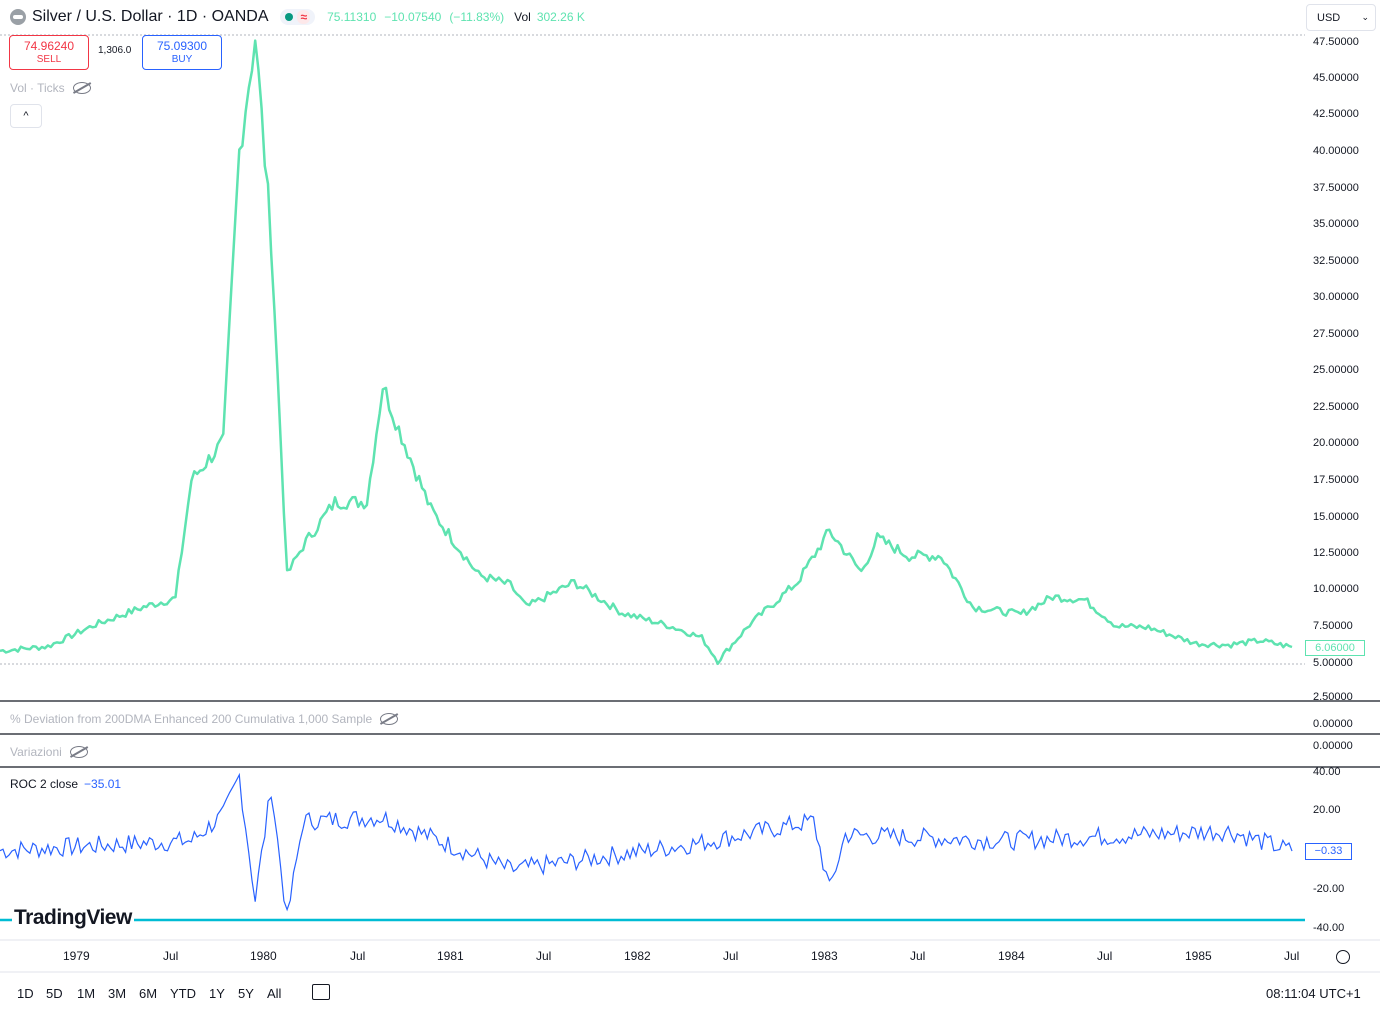  What do you see at coordinates (44, 784) in the screenshot?
I see `roc-legend-label: ROC 2 close` at bounding box center [44, 784].